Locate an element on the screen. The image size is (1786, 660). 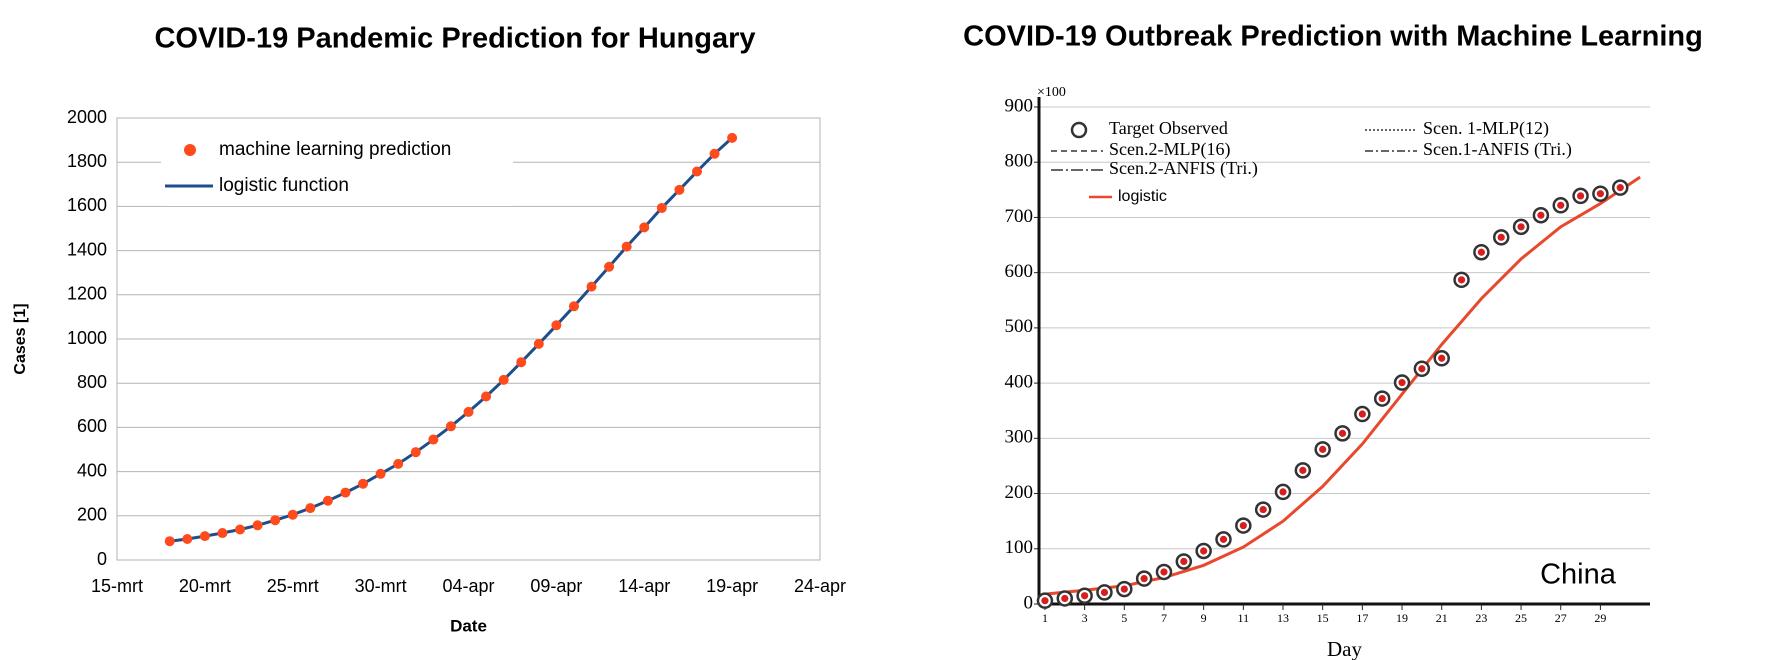
y-tick-label: 500 is located at coordinates (1019, 326).